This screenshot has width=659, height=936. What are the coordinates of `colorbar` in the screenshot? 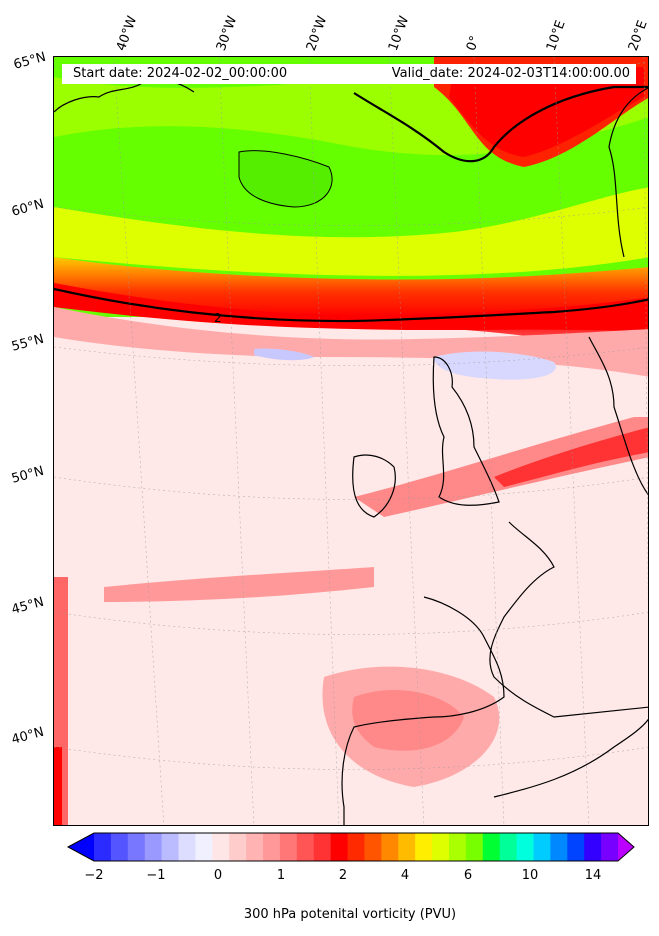 It's located at (350, 847).